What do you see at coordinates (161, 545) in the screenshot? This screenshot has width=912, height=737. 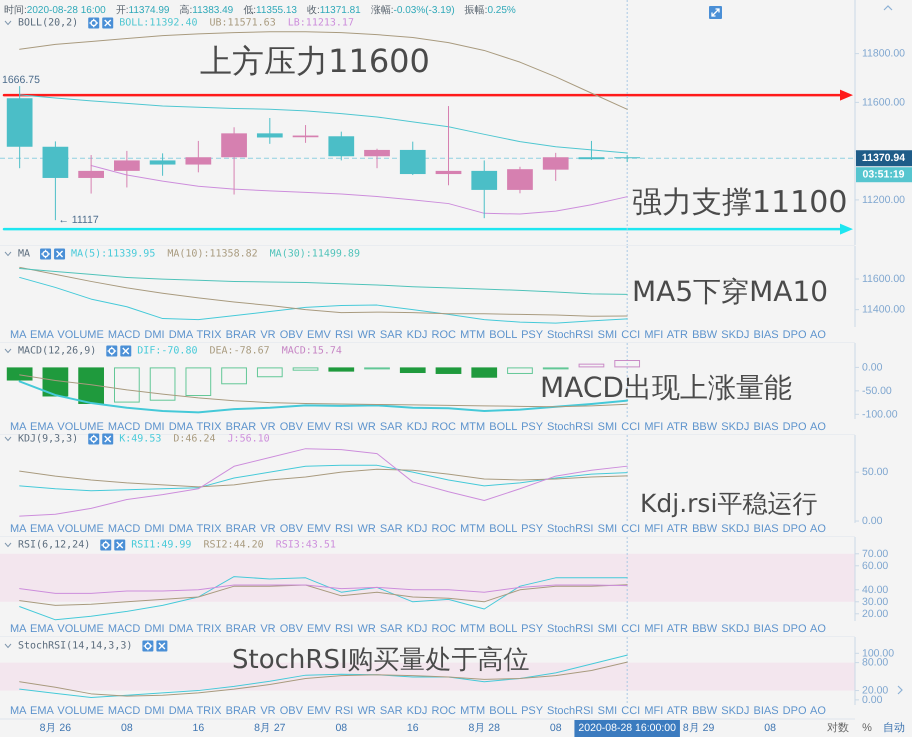 I see `text: RSI1:49.99` at bounding box center [161, 545].